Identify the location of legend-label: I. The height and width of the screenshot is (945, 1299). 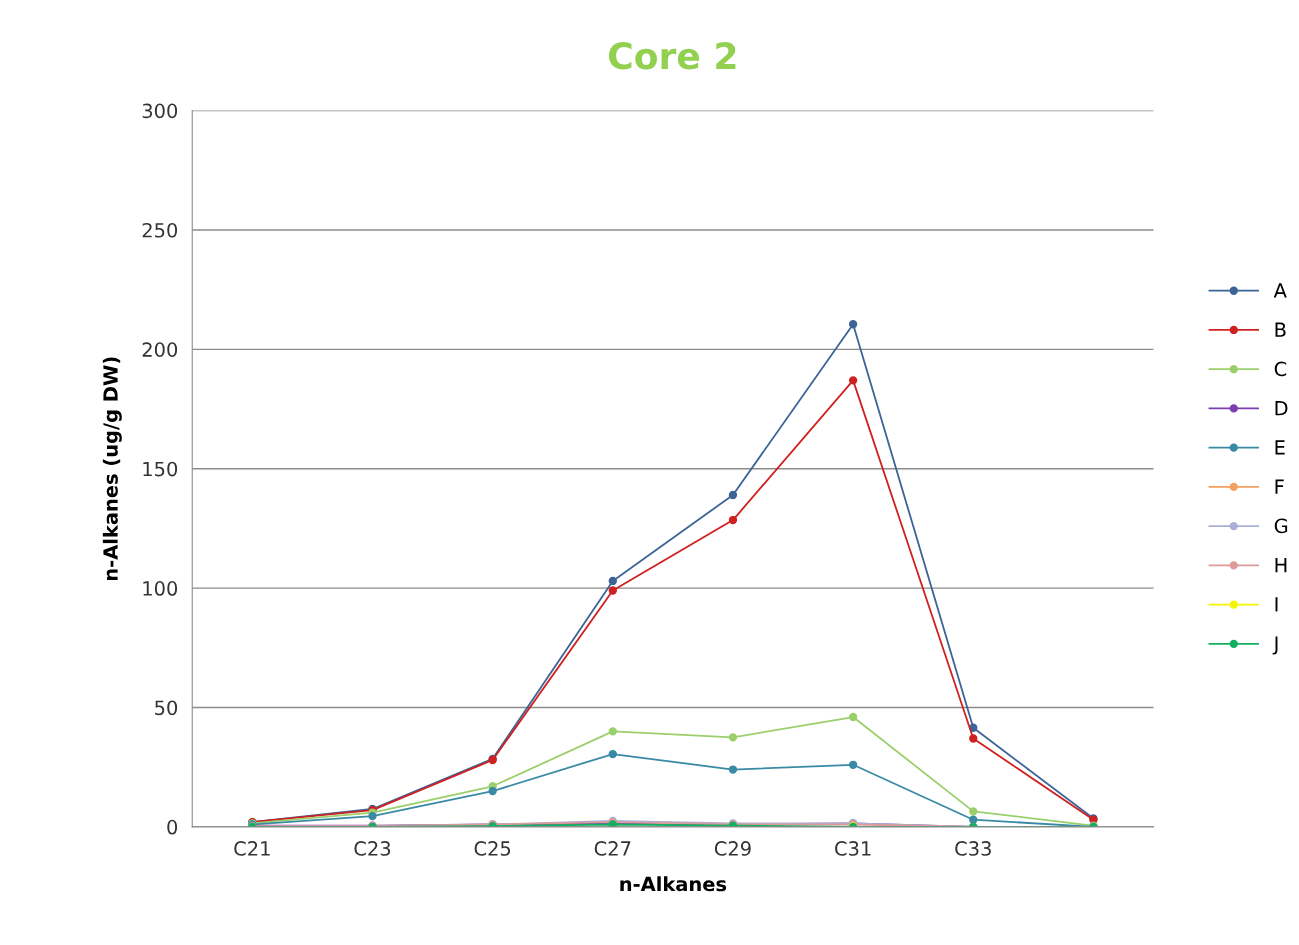
(1276, 604).